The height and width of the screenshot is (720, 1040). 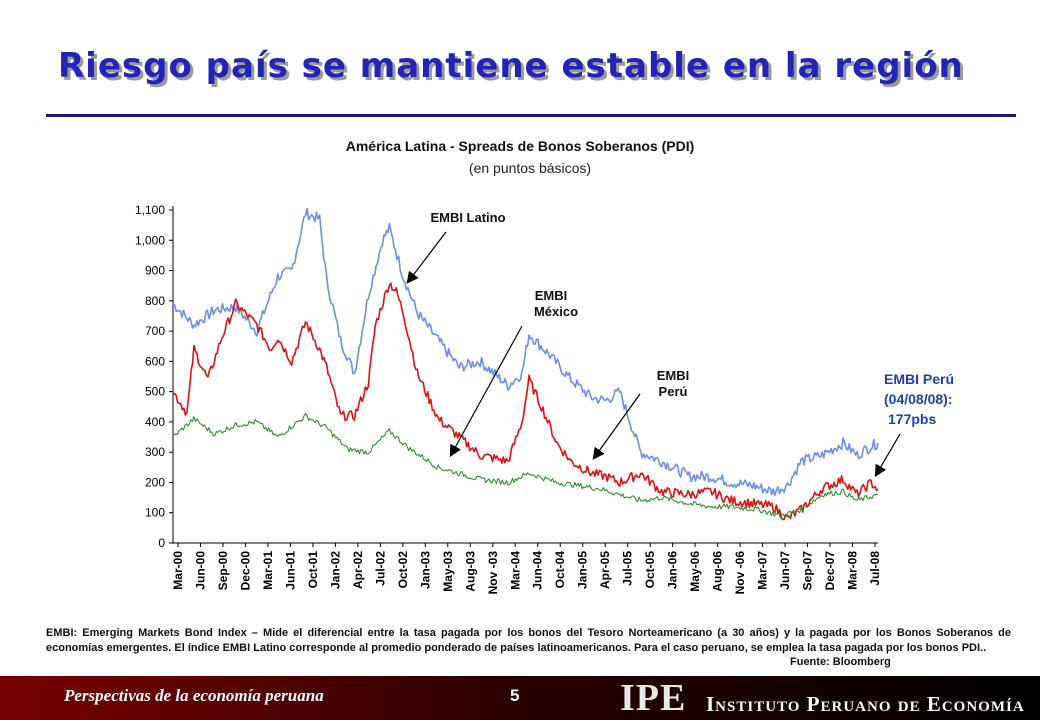 I want to click on x-tick-label: Jan-02, so click(x=335, y=570).